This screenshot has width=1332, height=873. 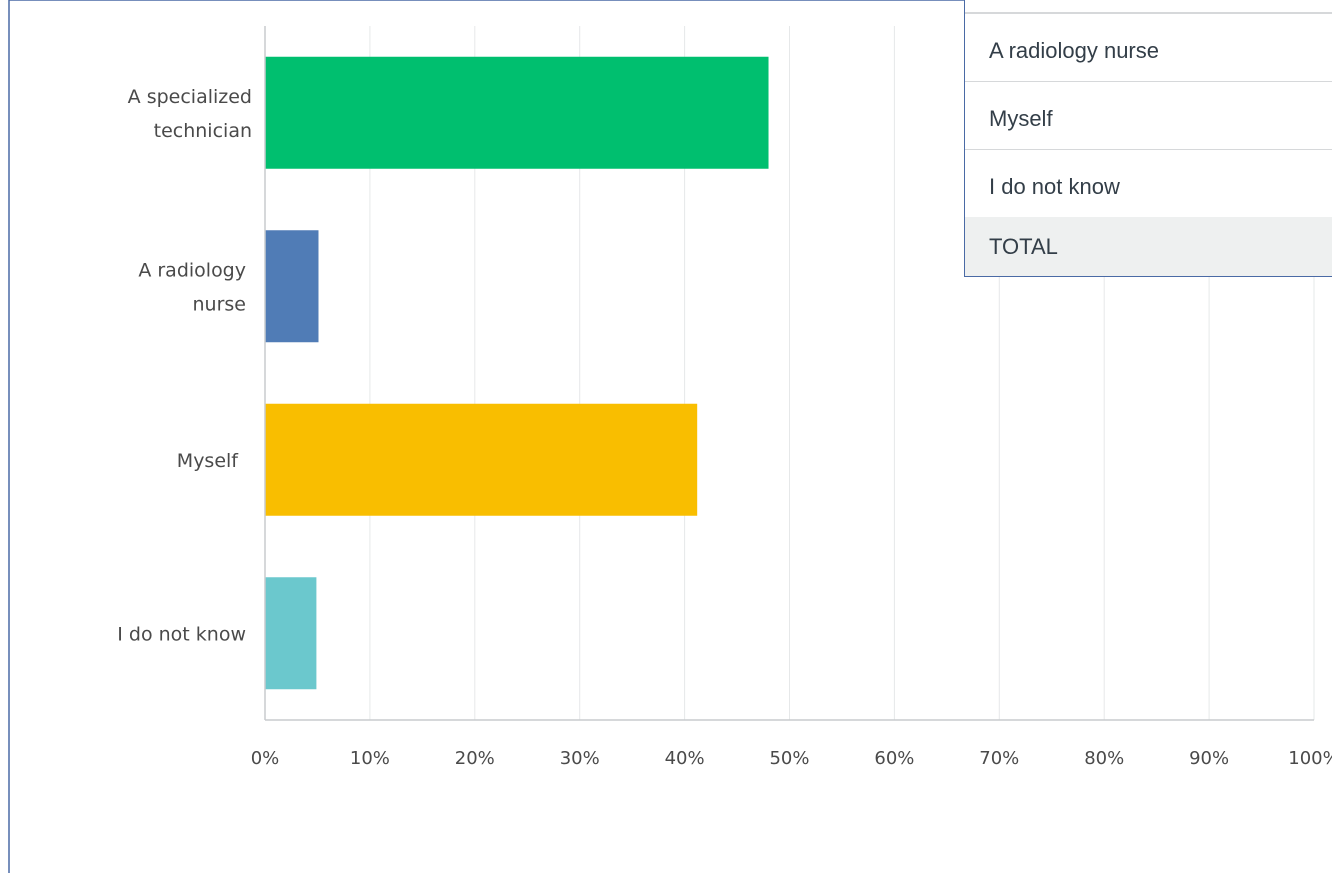 I want to click on x-tick-label: 100%, so click(x=1310, y=758).